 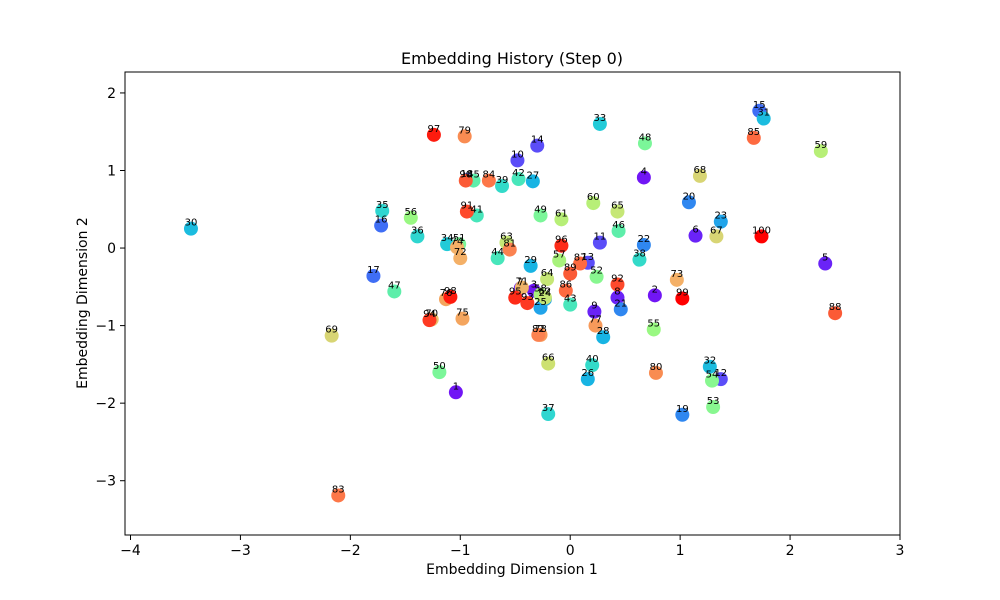 What do you see at coordinates (620, 303) in the screenshot?
I see `data-point-label: 21` at bounding box center [620, 303].